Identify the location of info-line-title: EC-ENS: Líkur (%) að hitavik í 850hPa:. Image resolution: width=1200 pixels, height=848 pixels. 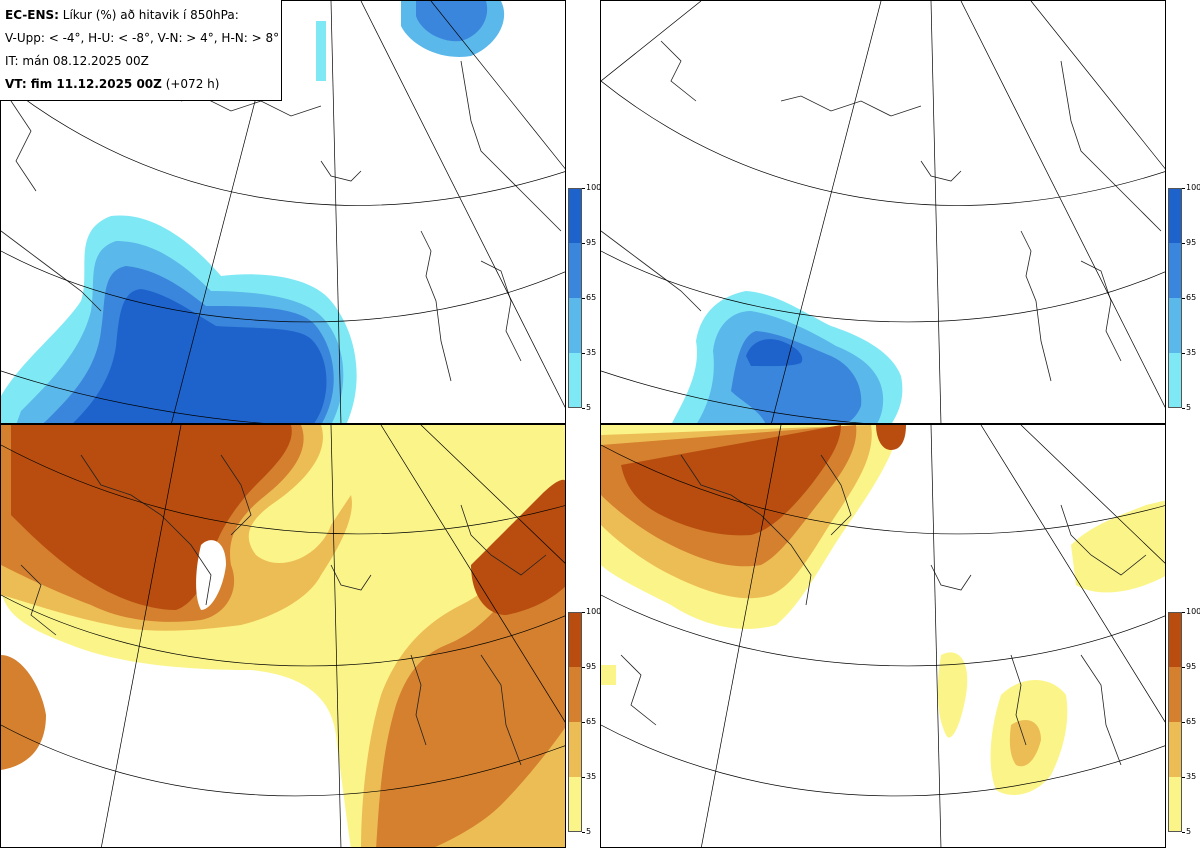
(122, 15).